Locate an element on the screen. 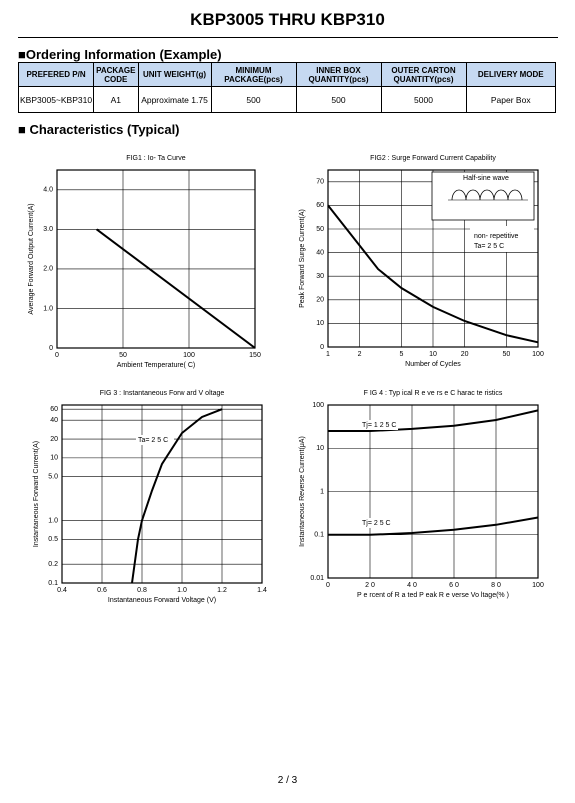 The height and width of the screenshot is (803, 575). x-tick-label: 10 is located at coordinates (433, 354).